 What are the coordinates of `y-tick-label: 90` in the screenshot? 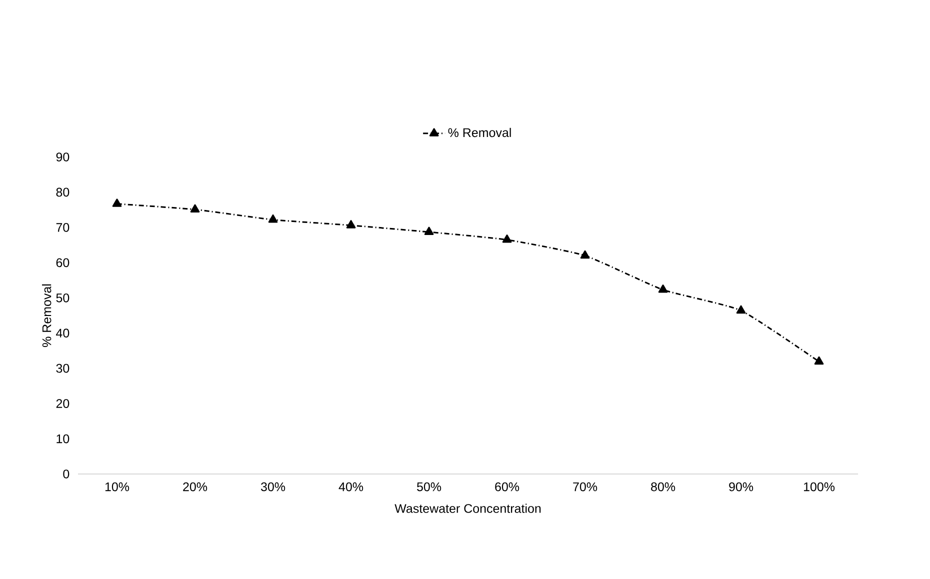 It's located at (63, 157).